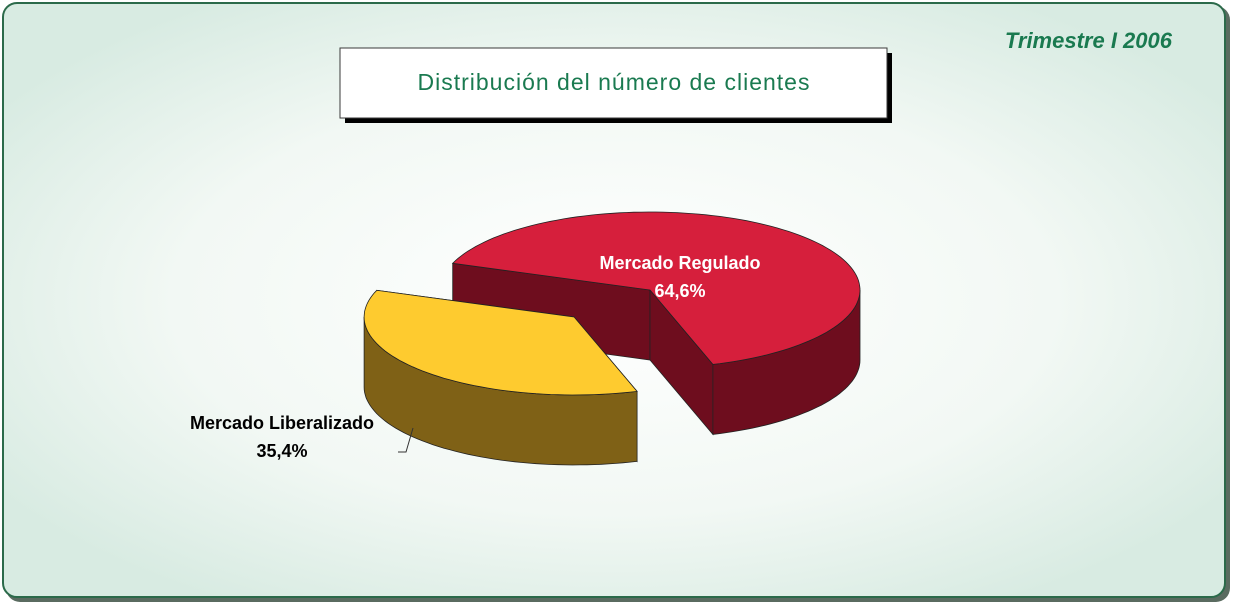  I want to click on slice, so click(500, 377).